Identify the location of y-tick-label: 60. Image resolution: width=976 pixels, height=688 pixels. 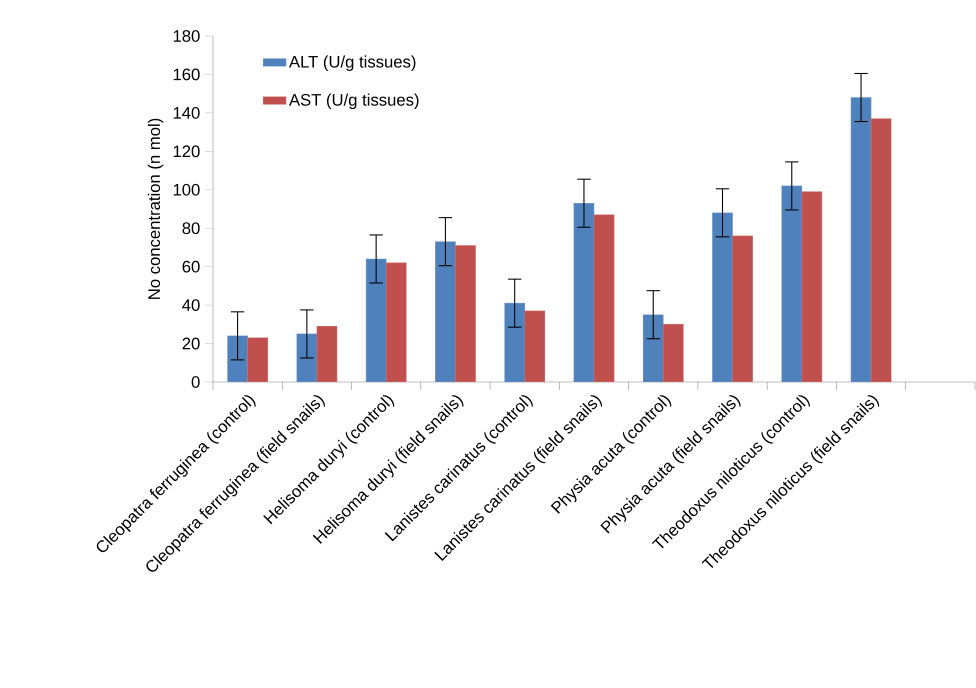
(191, 266).